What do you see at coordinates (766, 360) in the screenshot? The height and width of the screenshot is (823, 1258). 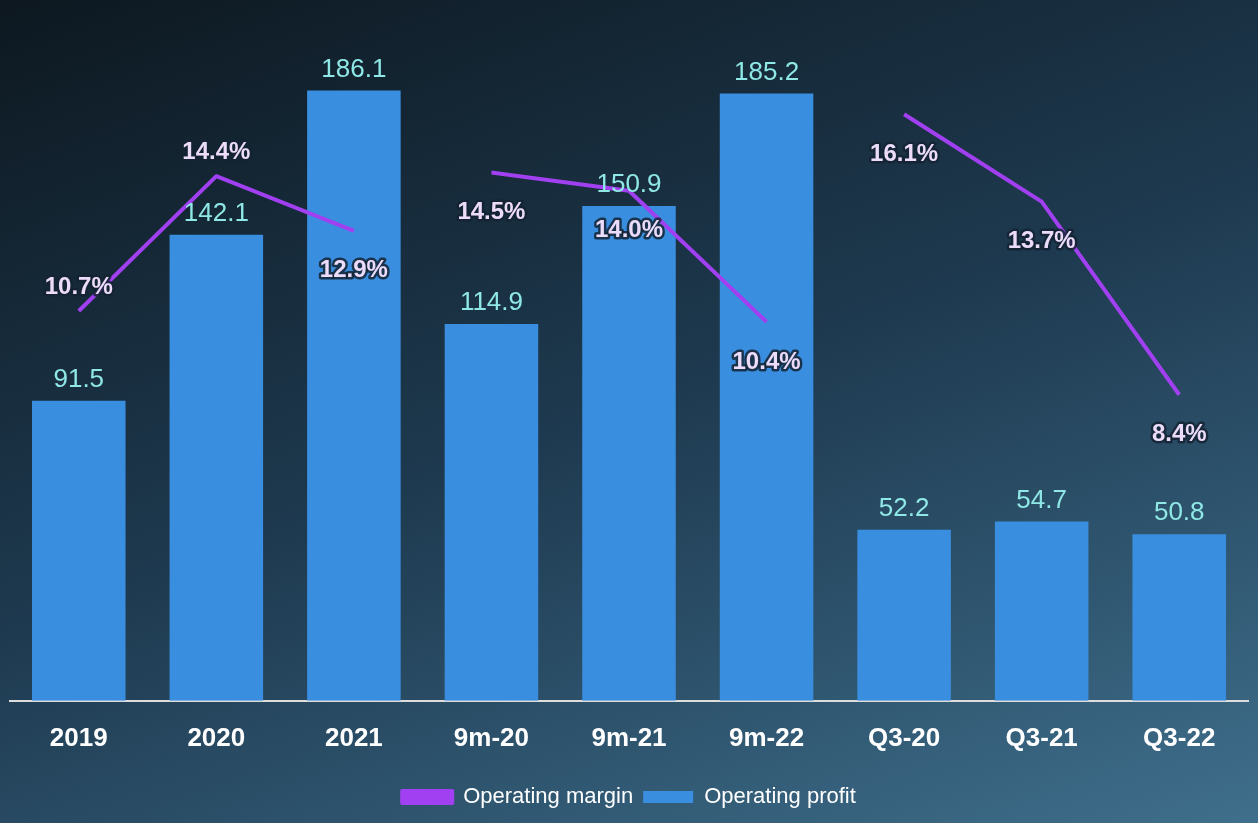 I see `data-label: 10.4%` at bounding box center [766, 360].